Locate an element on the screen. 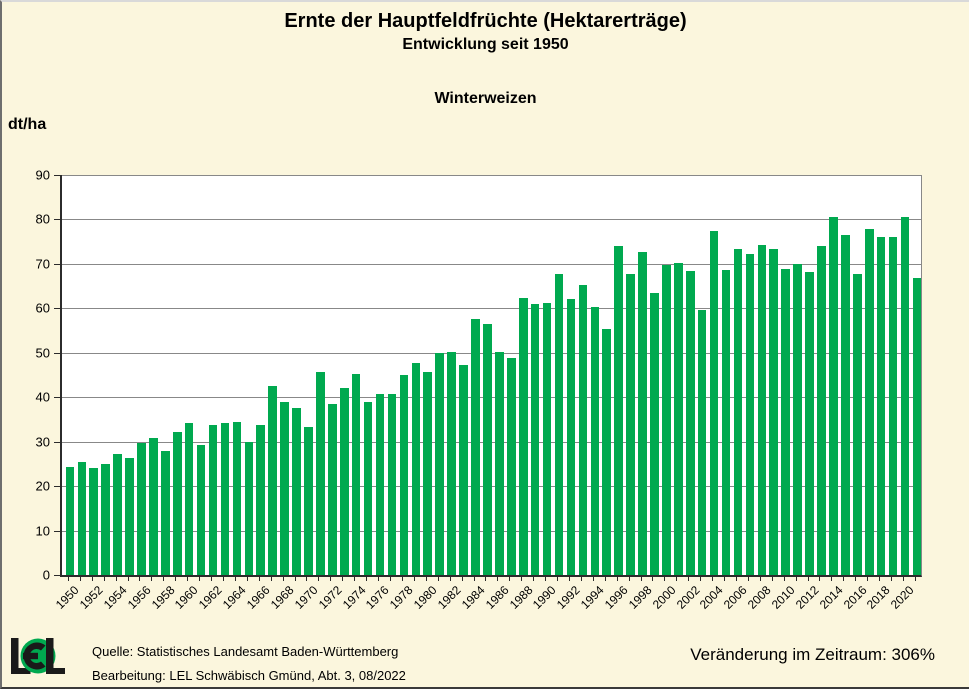  bar-1953 is located at coordinates (105, 519).